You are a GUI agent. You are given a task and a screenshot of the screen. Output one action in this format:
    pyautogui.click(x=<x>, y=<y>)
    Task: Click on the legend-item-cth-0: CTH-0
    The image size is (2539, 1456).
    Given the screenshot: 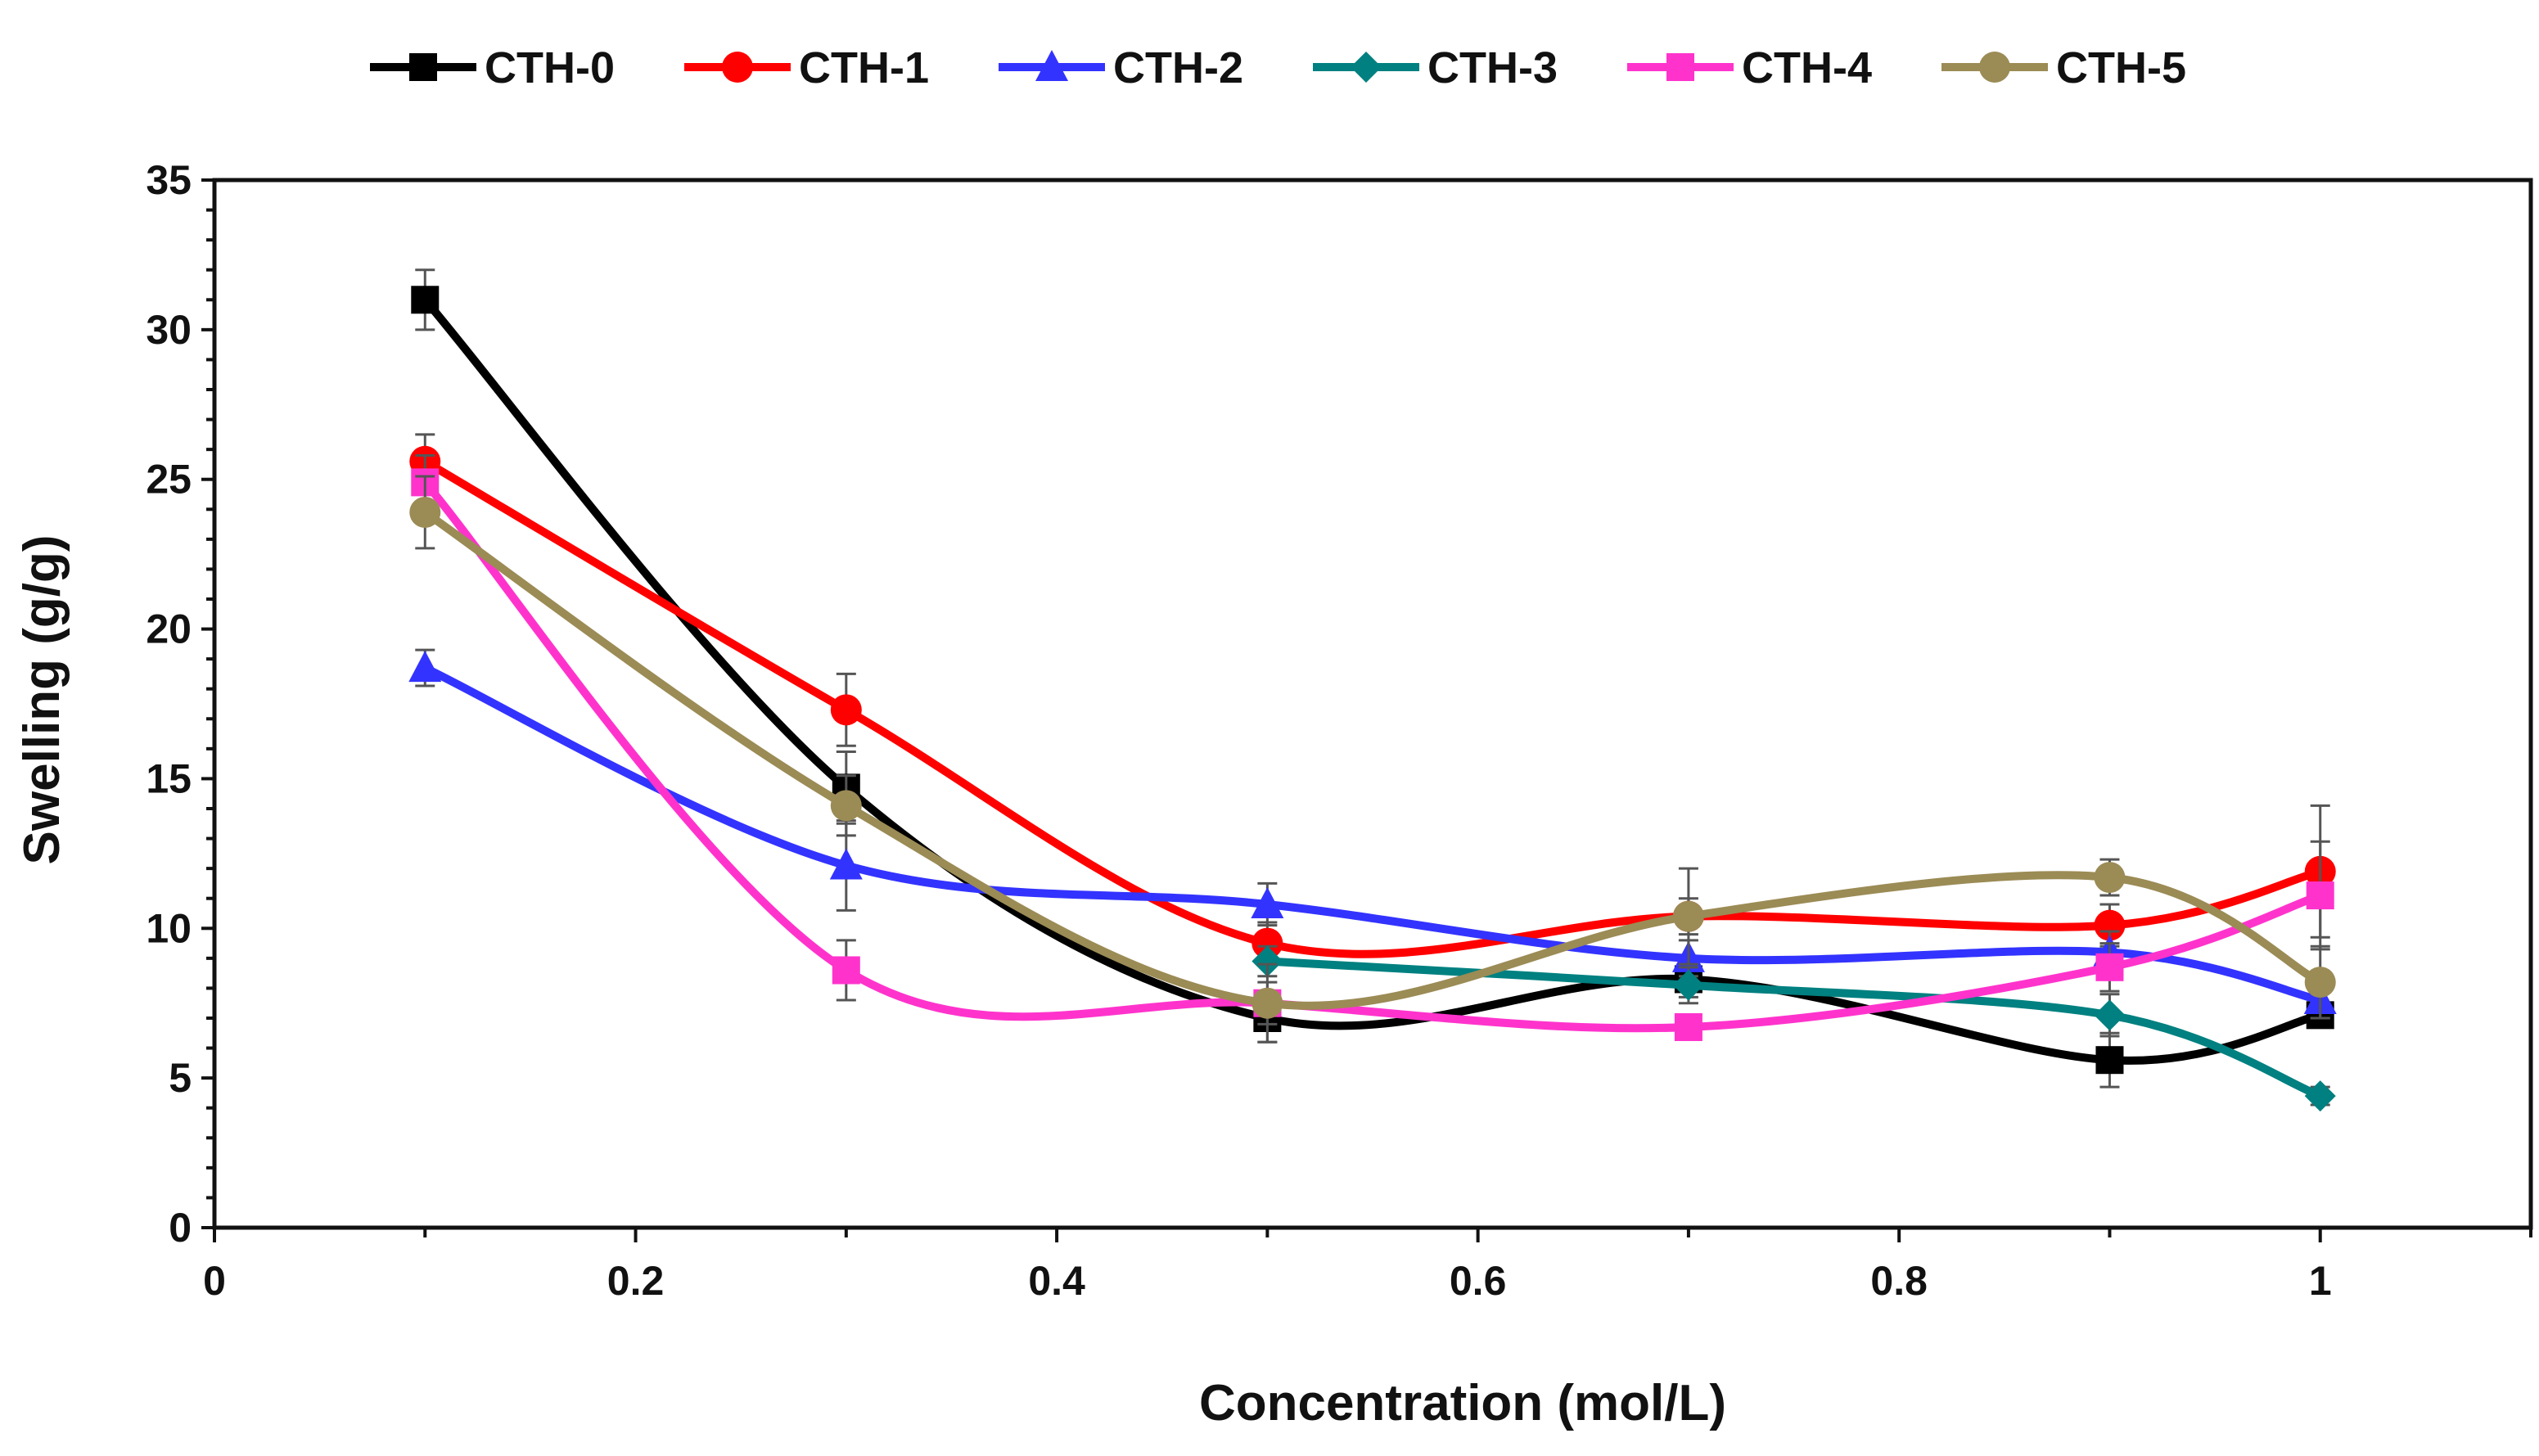 What is the action you would take?
    pyautogui.click(x=492, y=67)
    